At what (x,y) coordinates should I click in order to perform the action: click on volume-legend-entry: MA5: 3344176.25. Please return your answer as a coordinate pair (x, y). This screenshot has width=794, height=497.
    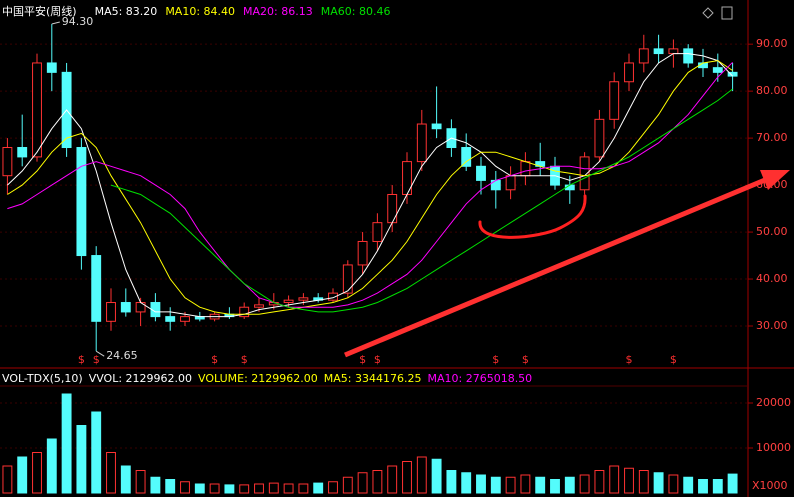
    Looking at the image, I should click on (373, 378).